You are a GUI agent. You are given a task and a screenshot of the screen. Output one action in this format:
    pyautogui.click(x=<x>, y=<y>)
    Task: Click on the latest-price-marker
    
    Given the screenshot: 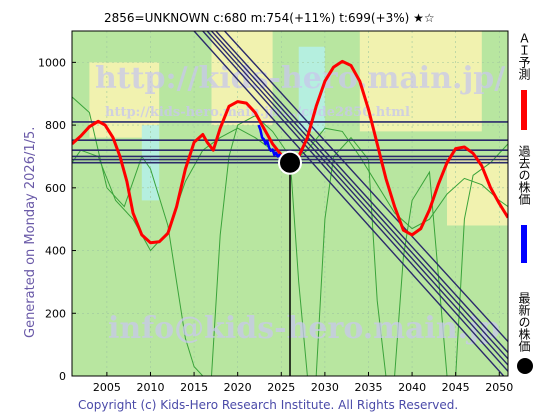 What is the action you would take?
    pyautogui.click(x=290, y=263)
    